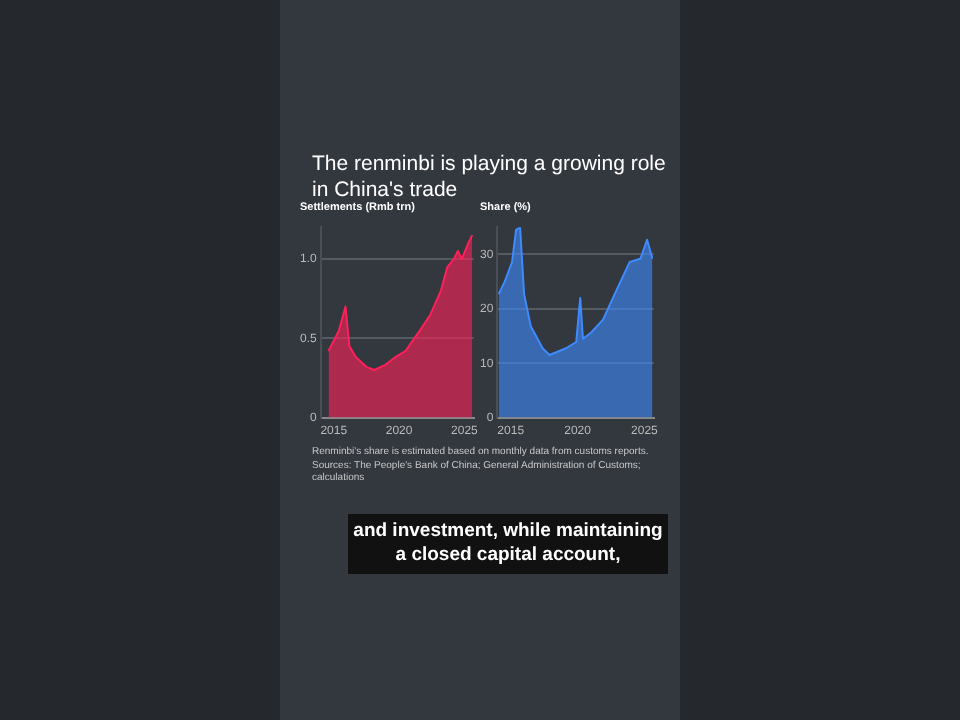 The width and height of the screenshot is (960, 720). Describe the element at coordinates (508, 544) in the screenshot. I see `text: and investment, while maintaining a closed capital account,` at that location.